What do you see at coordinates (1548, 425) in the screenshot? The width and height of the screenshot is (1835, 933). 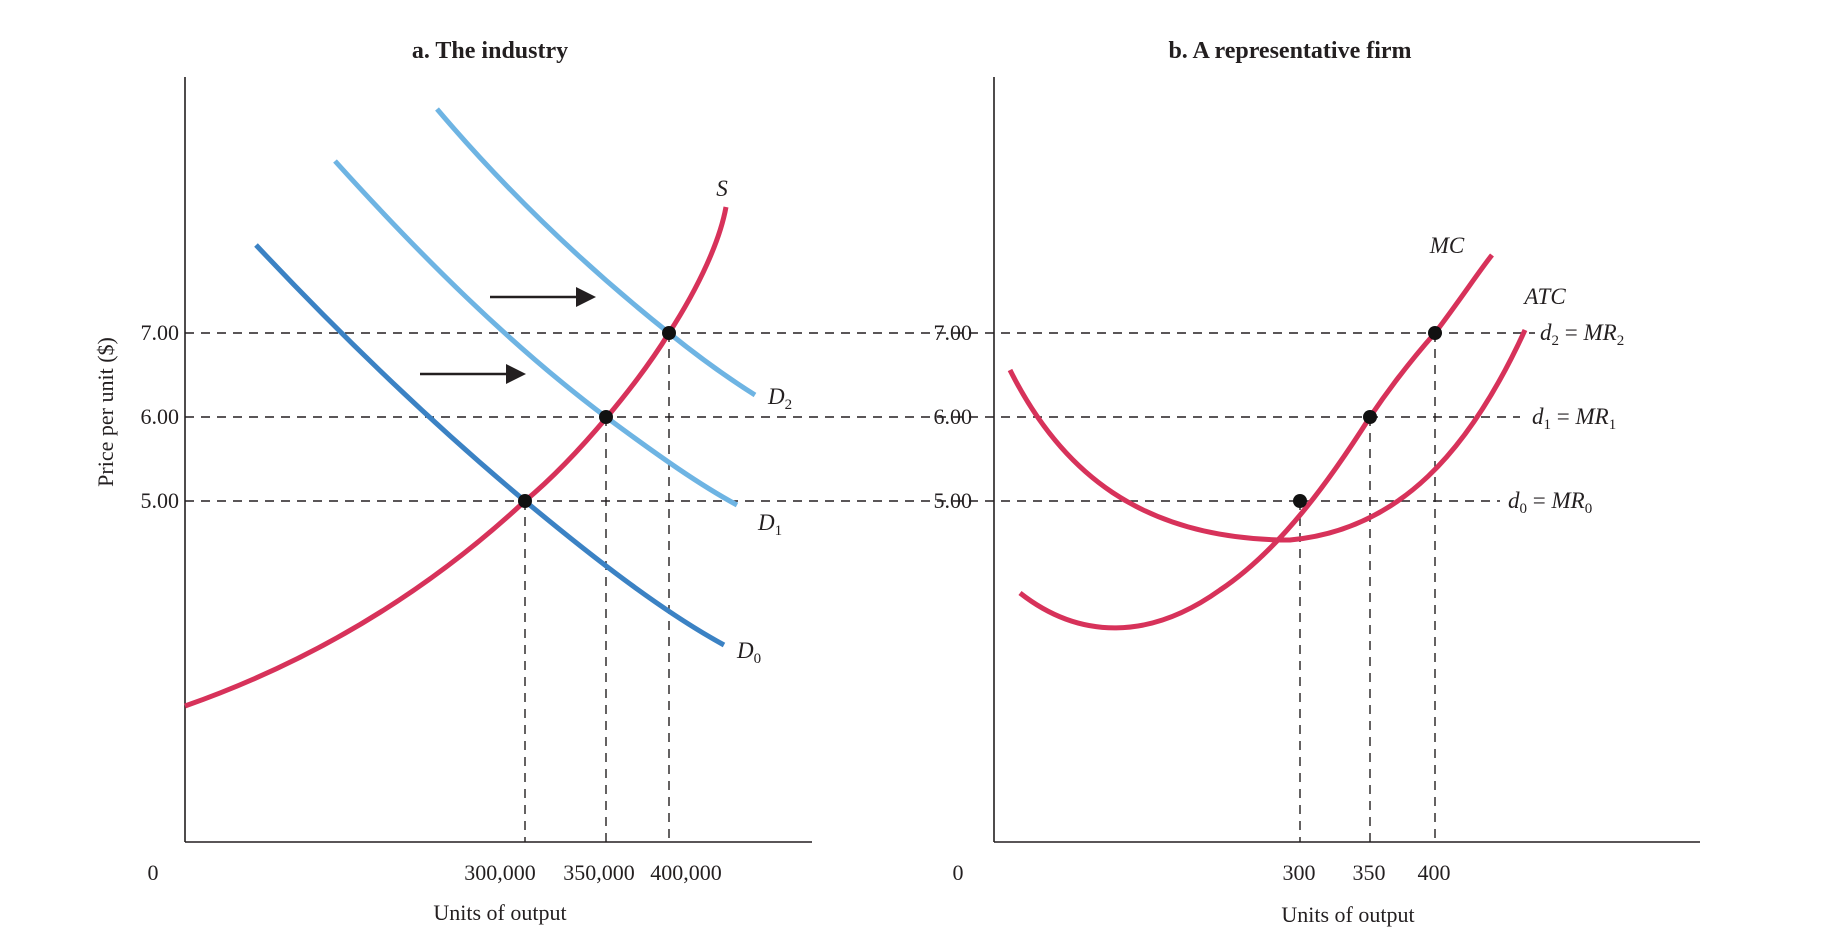 I see `label-d1-mr1-dsub: 1` at bounding box center [1548, 425].